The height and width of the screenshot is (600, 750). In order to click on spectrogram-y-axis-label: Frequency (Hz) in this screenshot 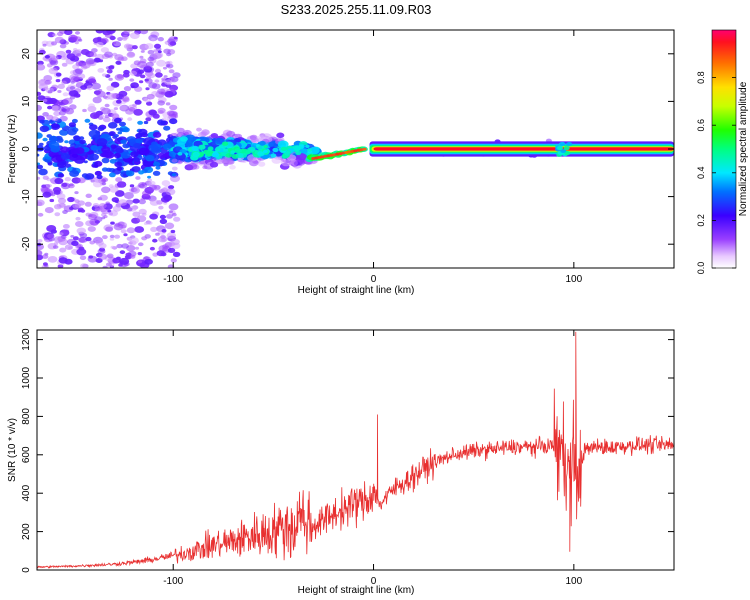, I will do `click(12, 149)`.